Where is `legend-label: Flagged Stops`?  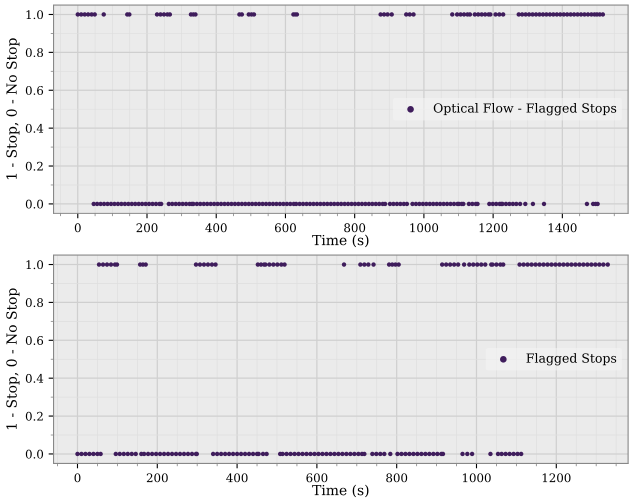
legend-label: Flagged Stops is located at coordinates (571, 359).